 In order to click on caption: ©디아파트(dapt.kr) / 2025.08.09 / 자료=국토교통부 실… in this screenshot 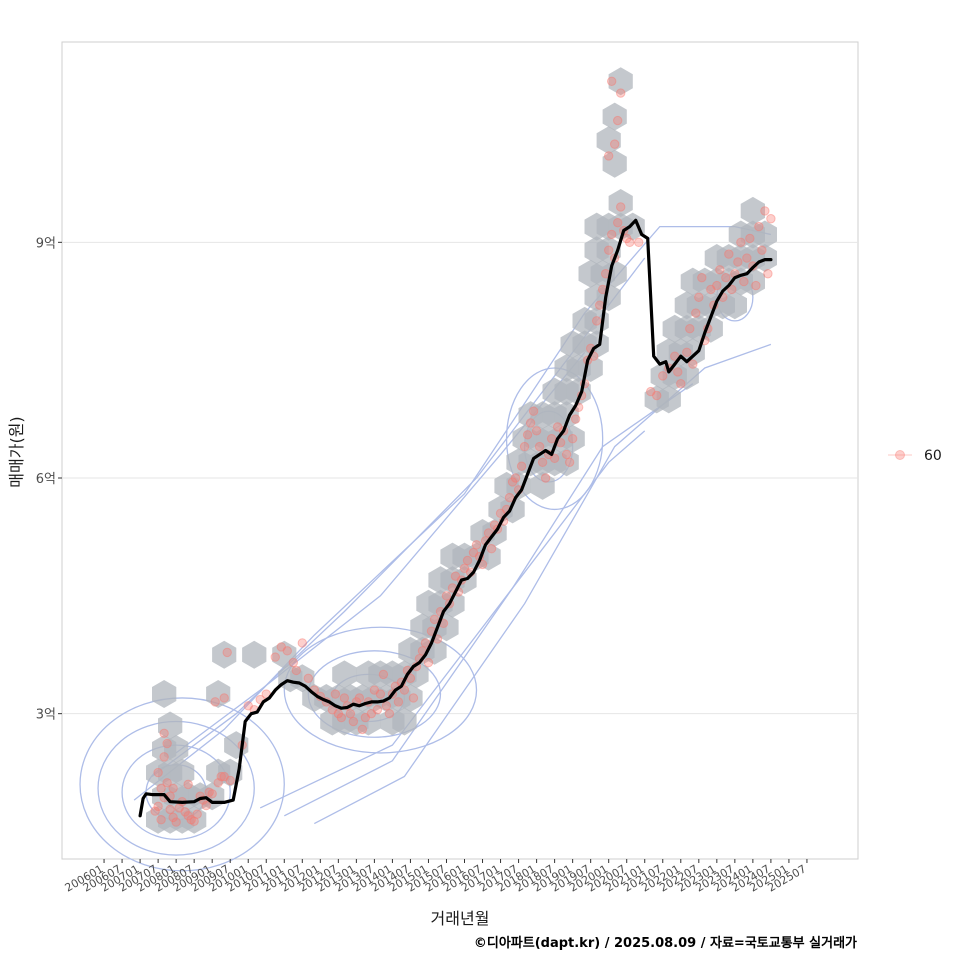, I will do `click(665, 943)`.